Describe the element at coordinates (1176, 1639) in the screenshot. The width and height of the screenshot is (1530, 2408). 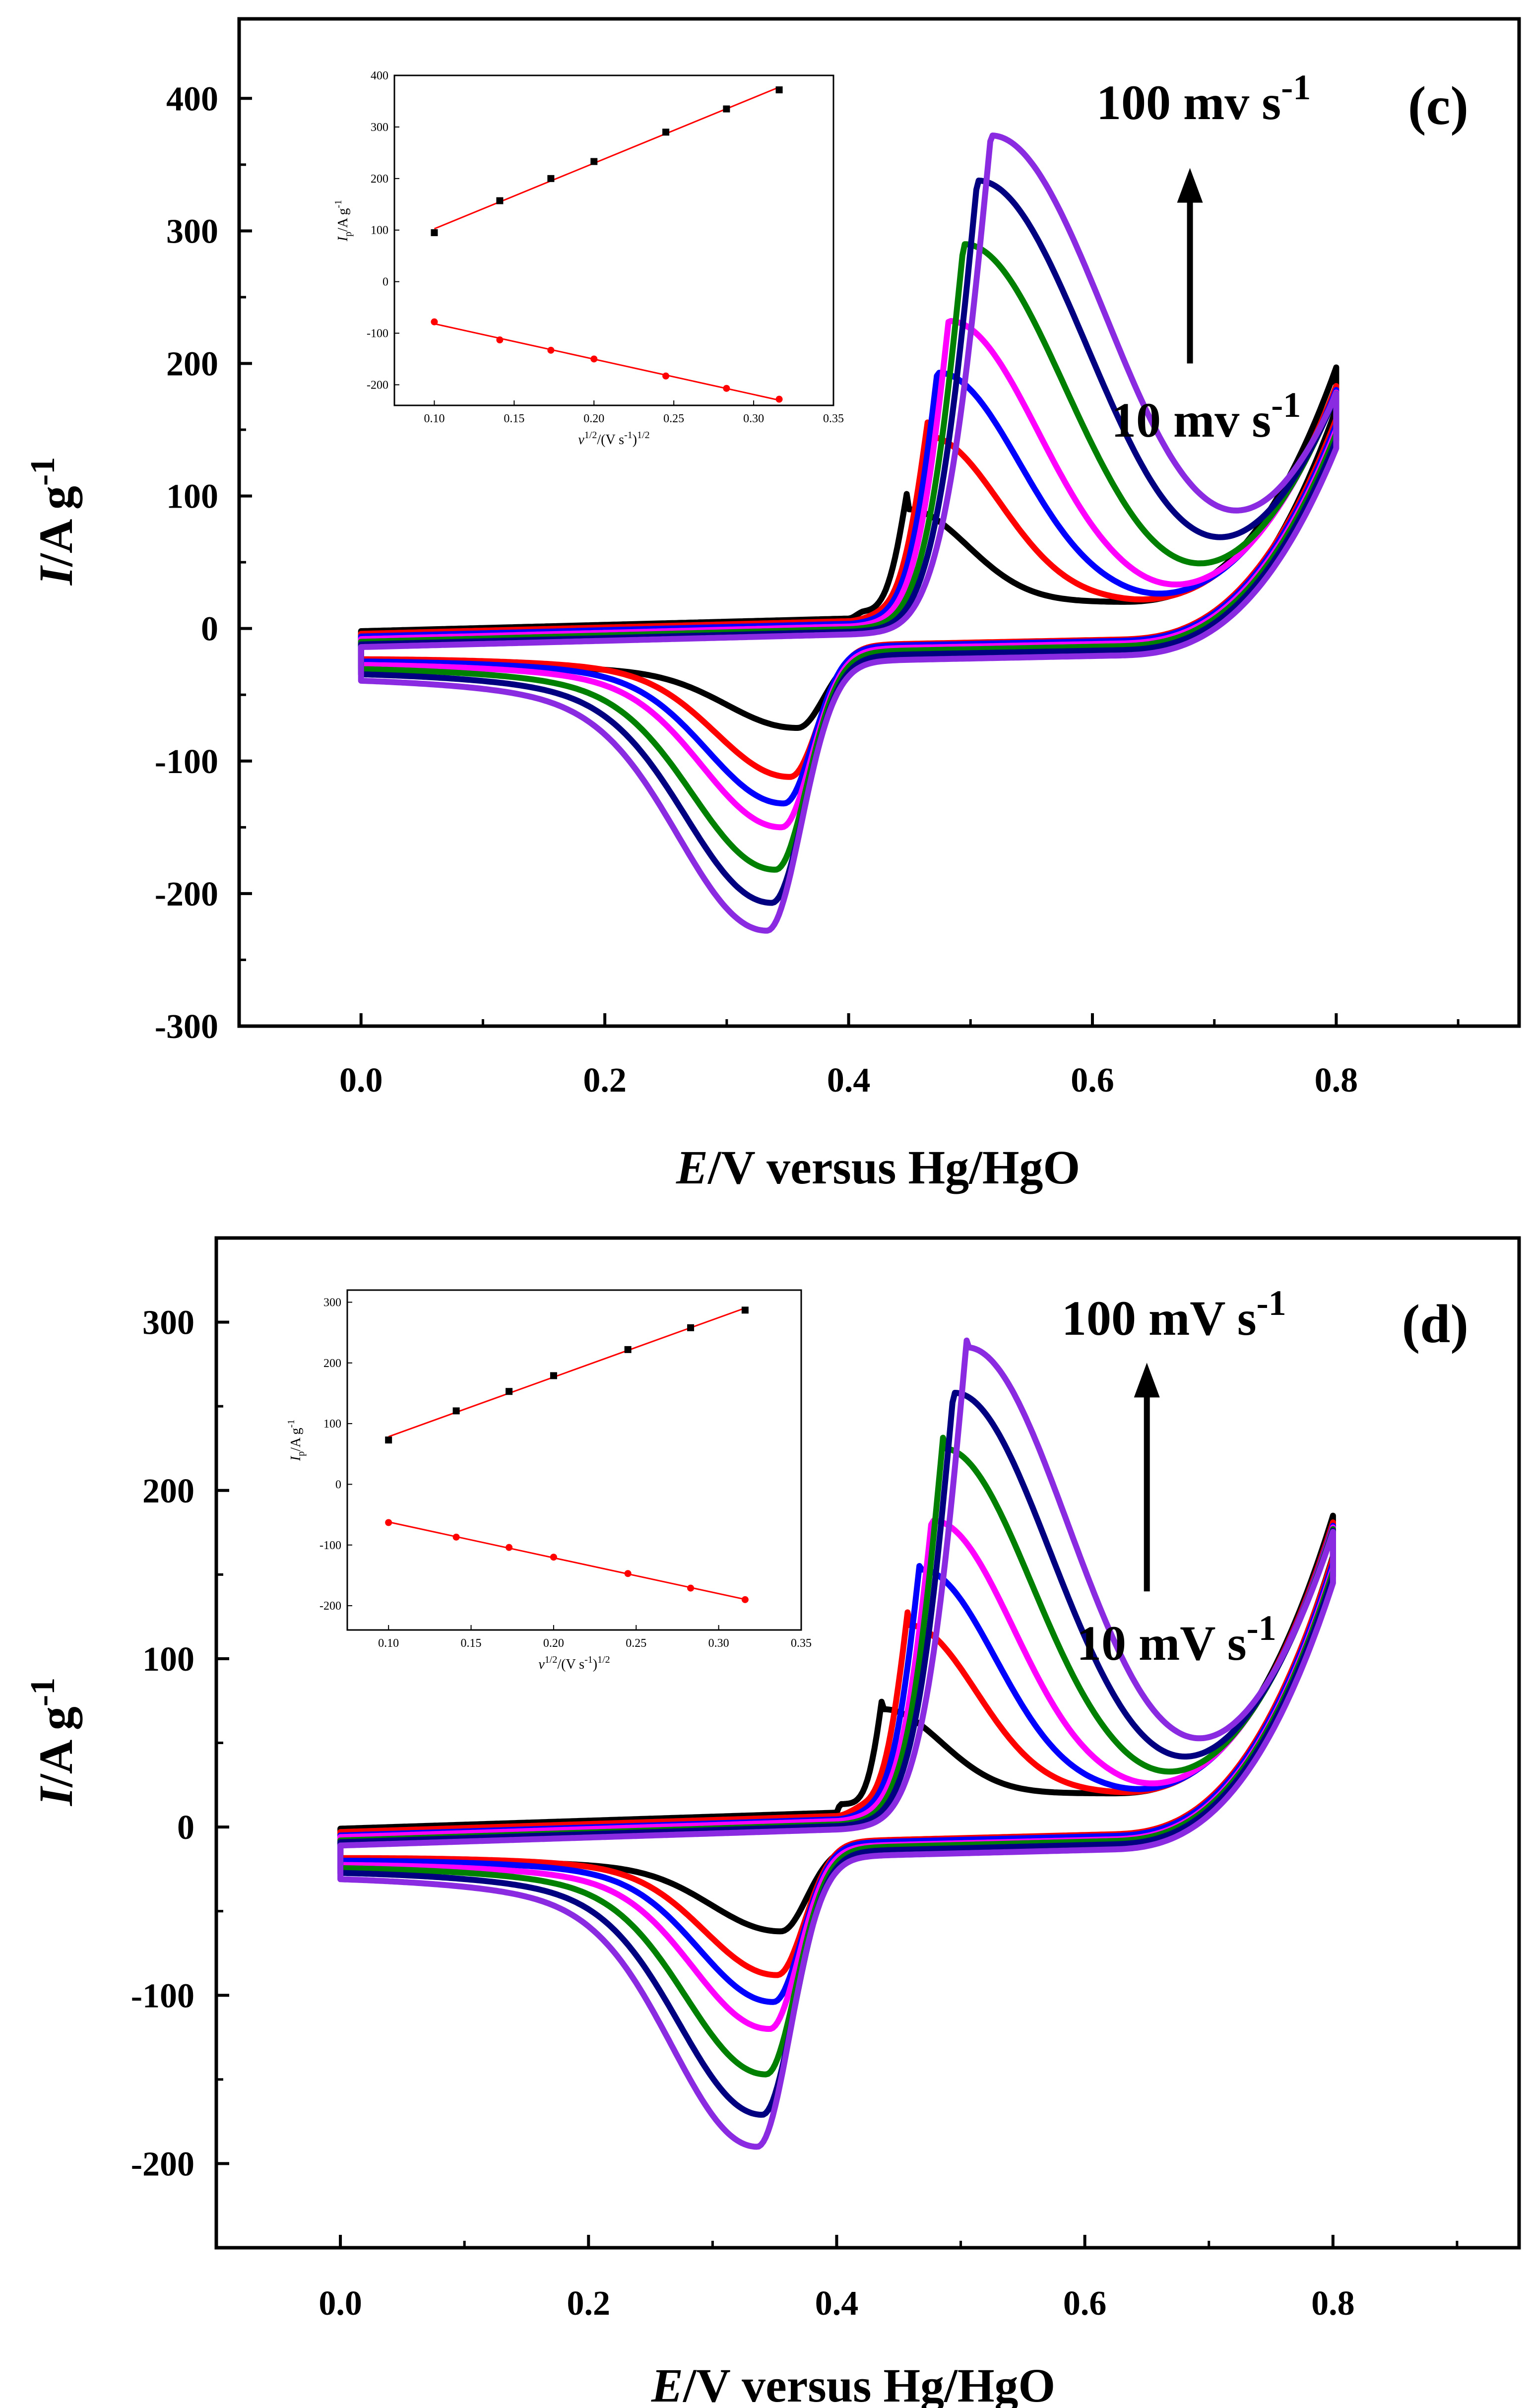
I see `annotation-min-rate: 10 mV s-1` at that location.